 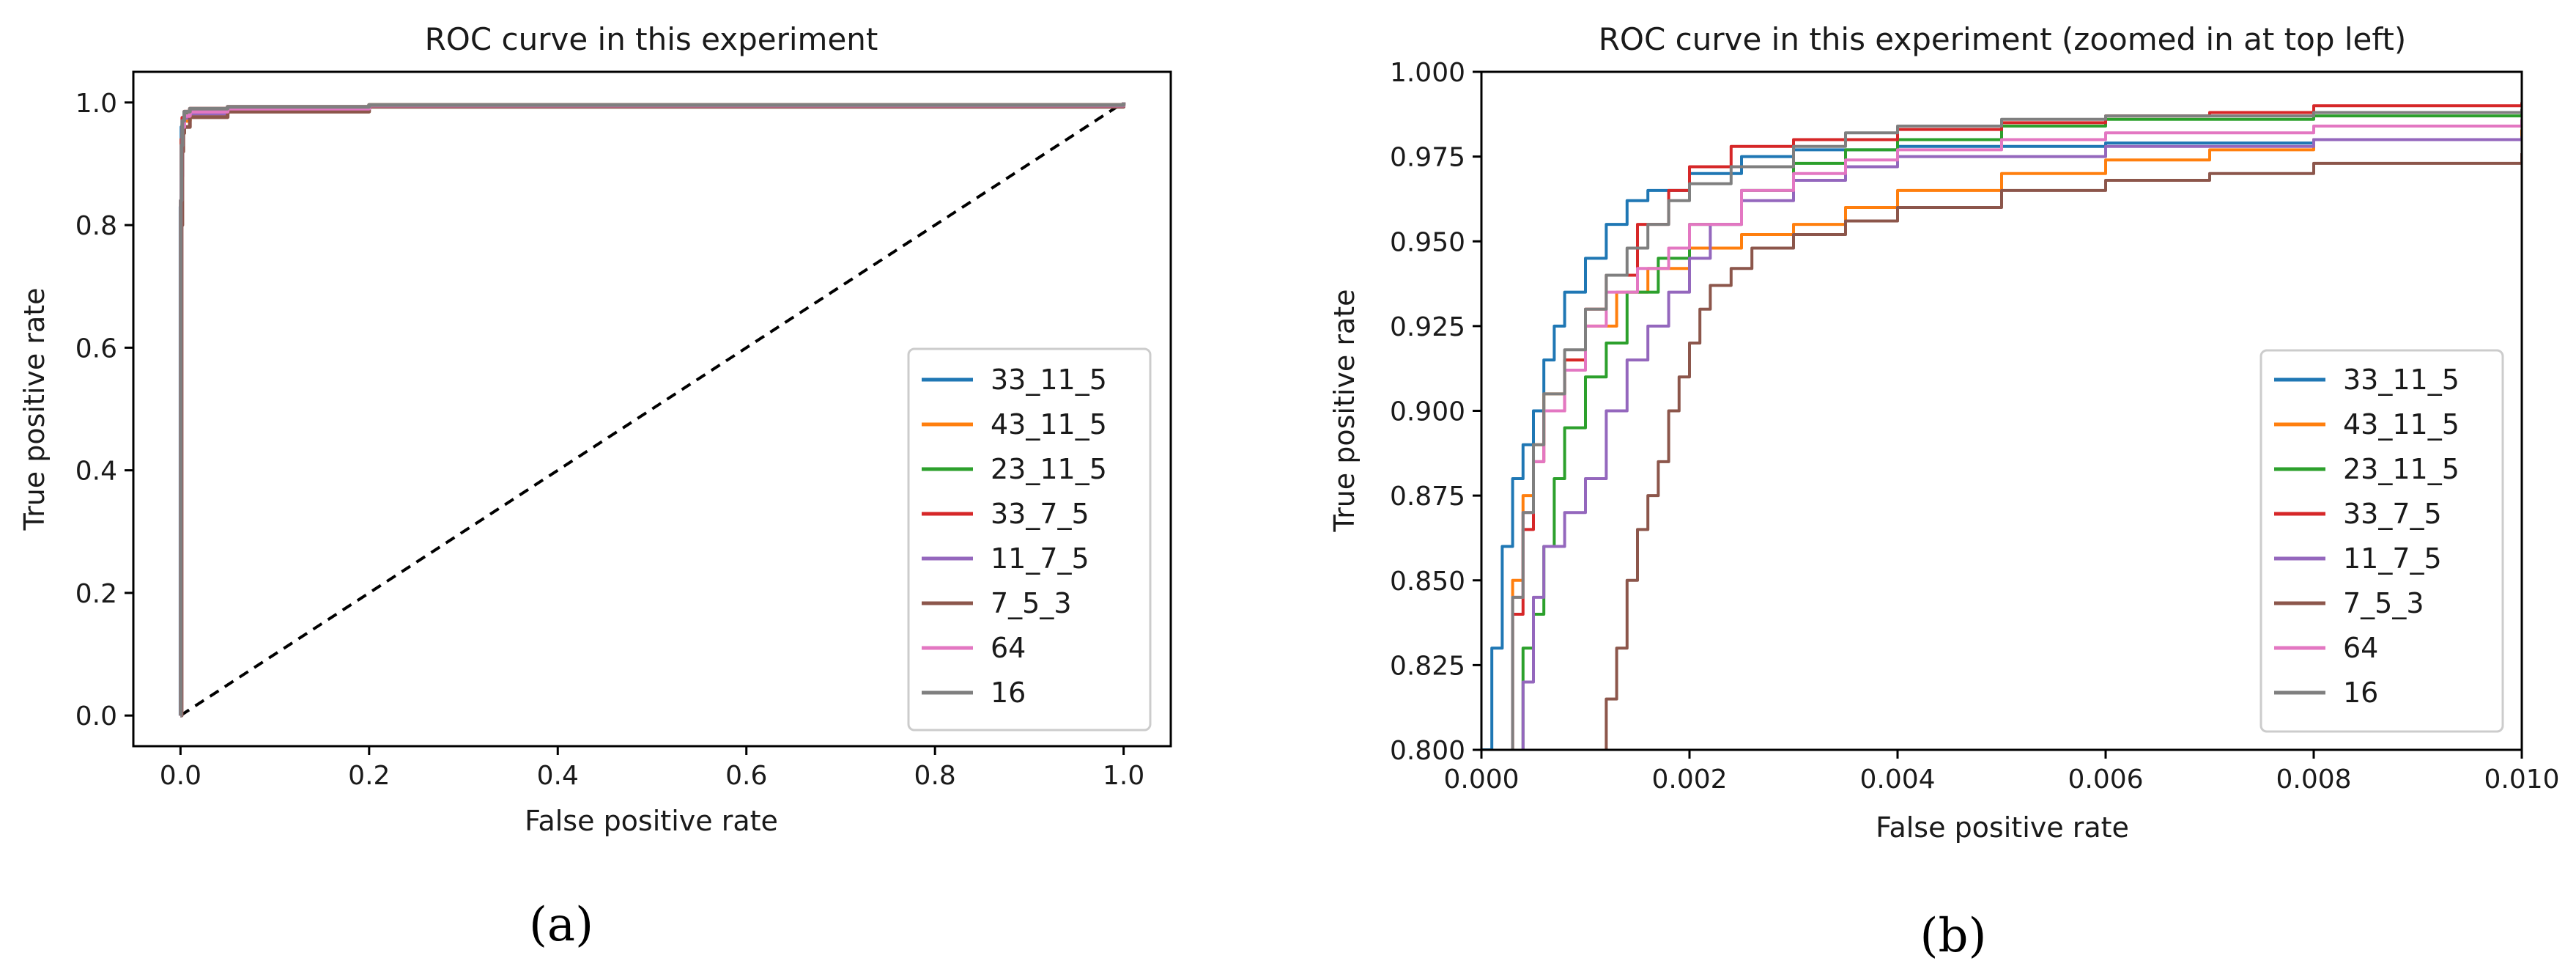 I want to click on panel-a-y-tick-label: 1.0, so click(x=96, y=104).